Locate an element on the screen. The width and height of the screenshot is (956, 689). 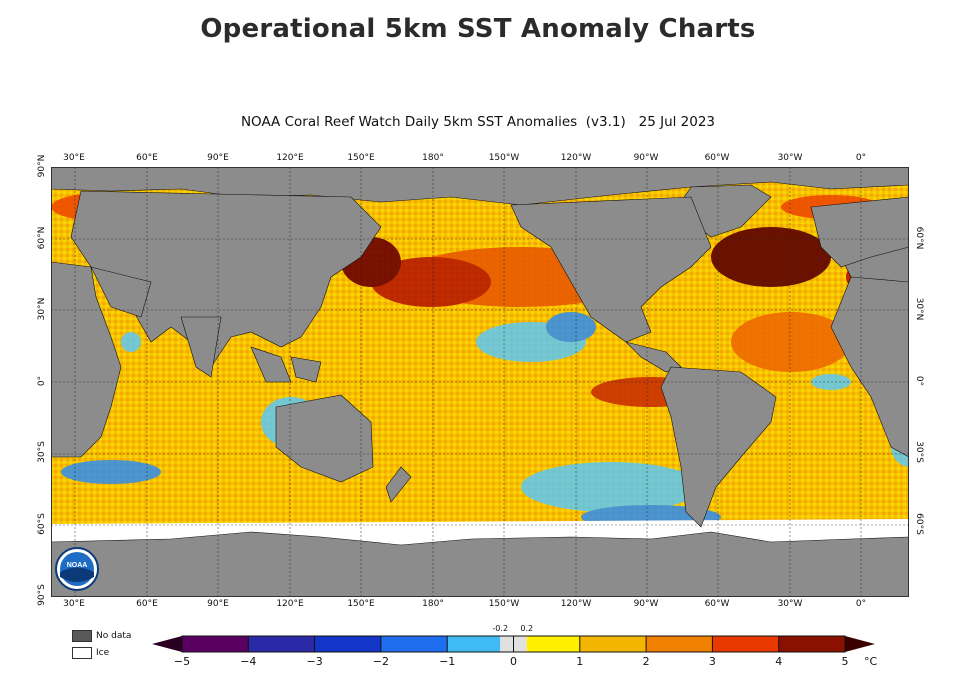
ice-label: Ice is located at coordinates (103, 653).